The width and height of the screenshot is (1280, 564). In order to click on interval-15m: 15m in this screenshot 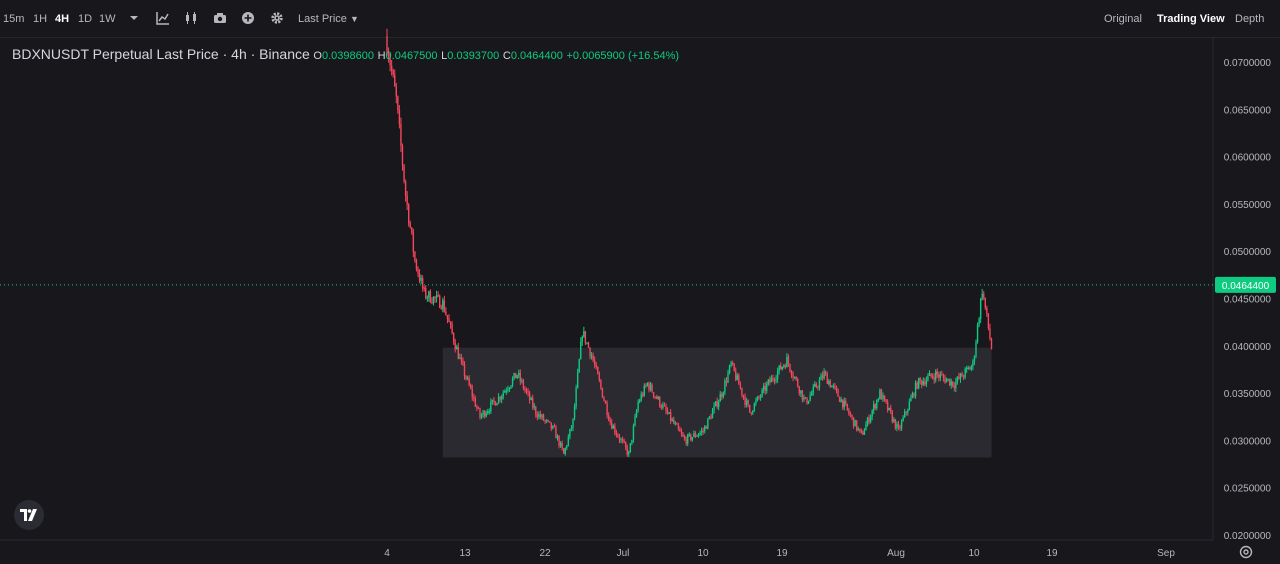, I will do `click(14, 19)`.